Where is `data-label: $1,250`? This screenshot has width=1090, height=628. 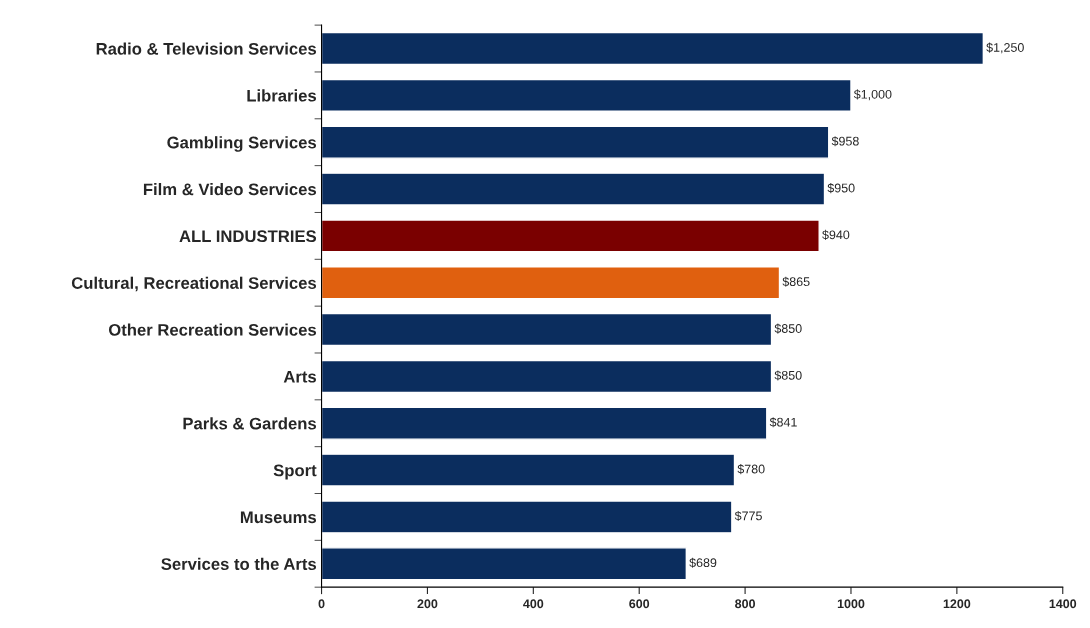 data-label: $1,250 is located at coordinates (1005, 48).